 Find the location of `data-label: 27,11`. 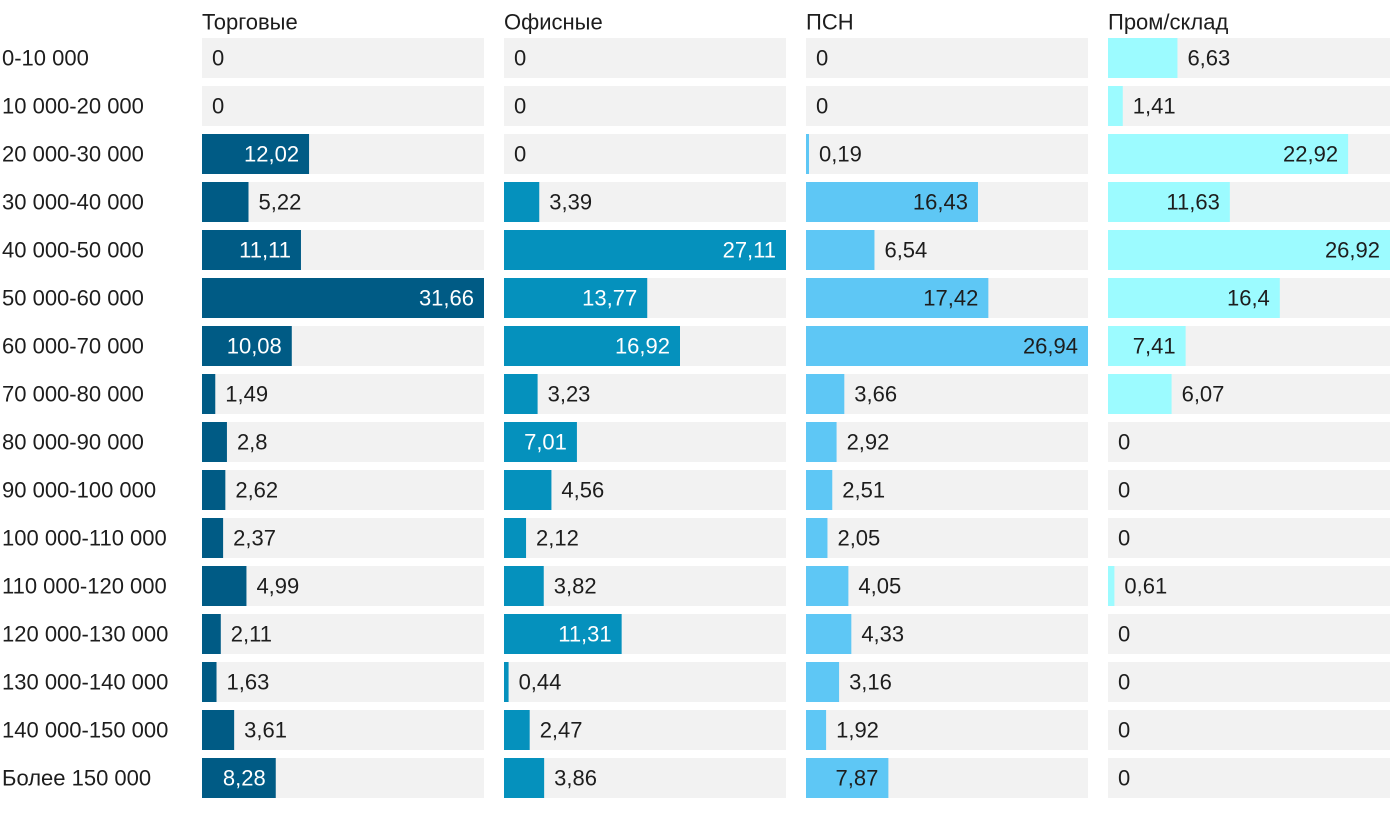

data-label: 27,11 is located at coordinates (749, 250).